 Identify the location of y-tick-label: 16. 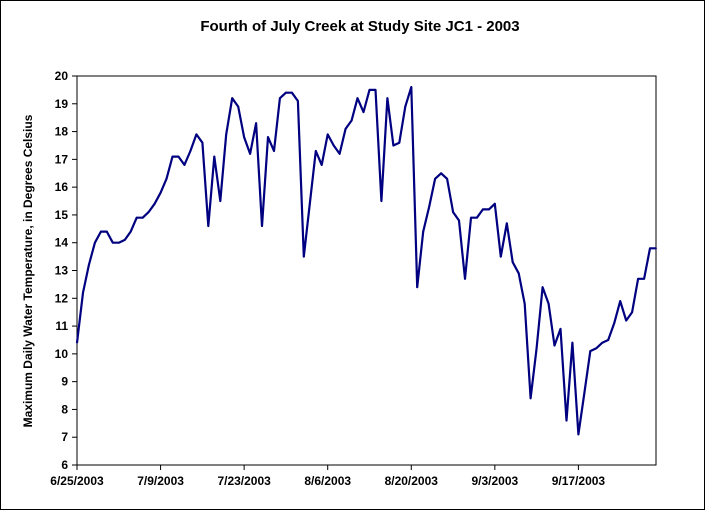
(62, 187).